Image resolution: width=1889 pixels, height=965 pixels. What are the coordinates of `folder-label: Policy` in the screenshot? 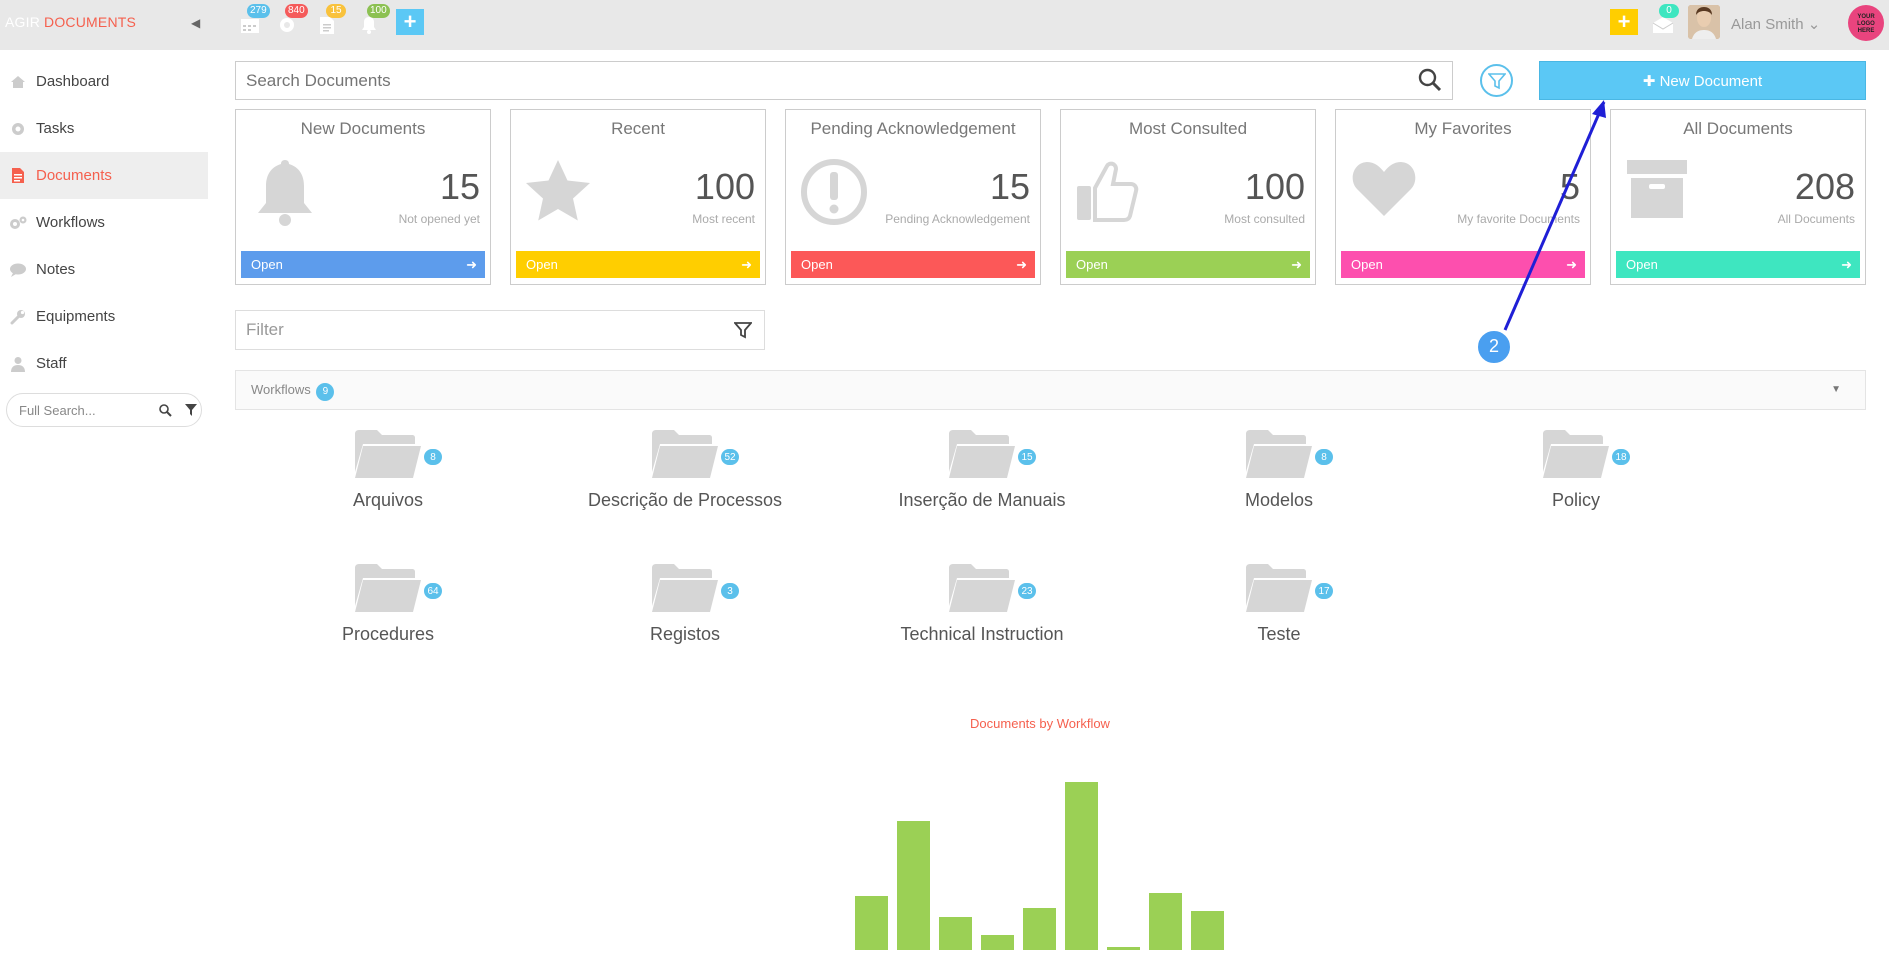 It's located at (1575, 500).